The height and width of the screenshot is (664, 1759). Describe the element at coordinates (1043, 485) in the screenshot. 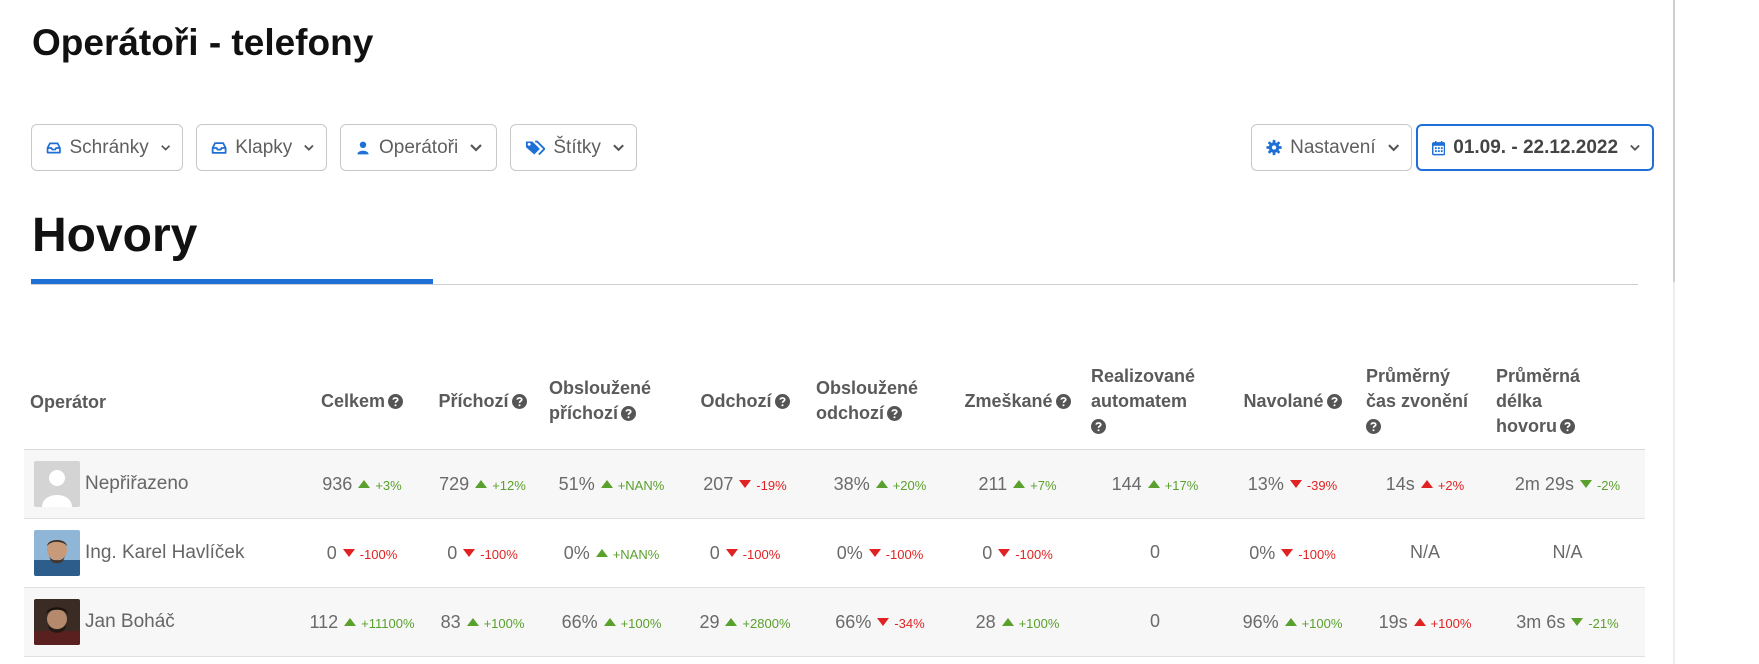

I see `trend-percentage: +7%` at that location.